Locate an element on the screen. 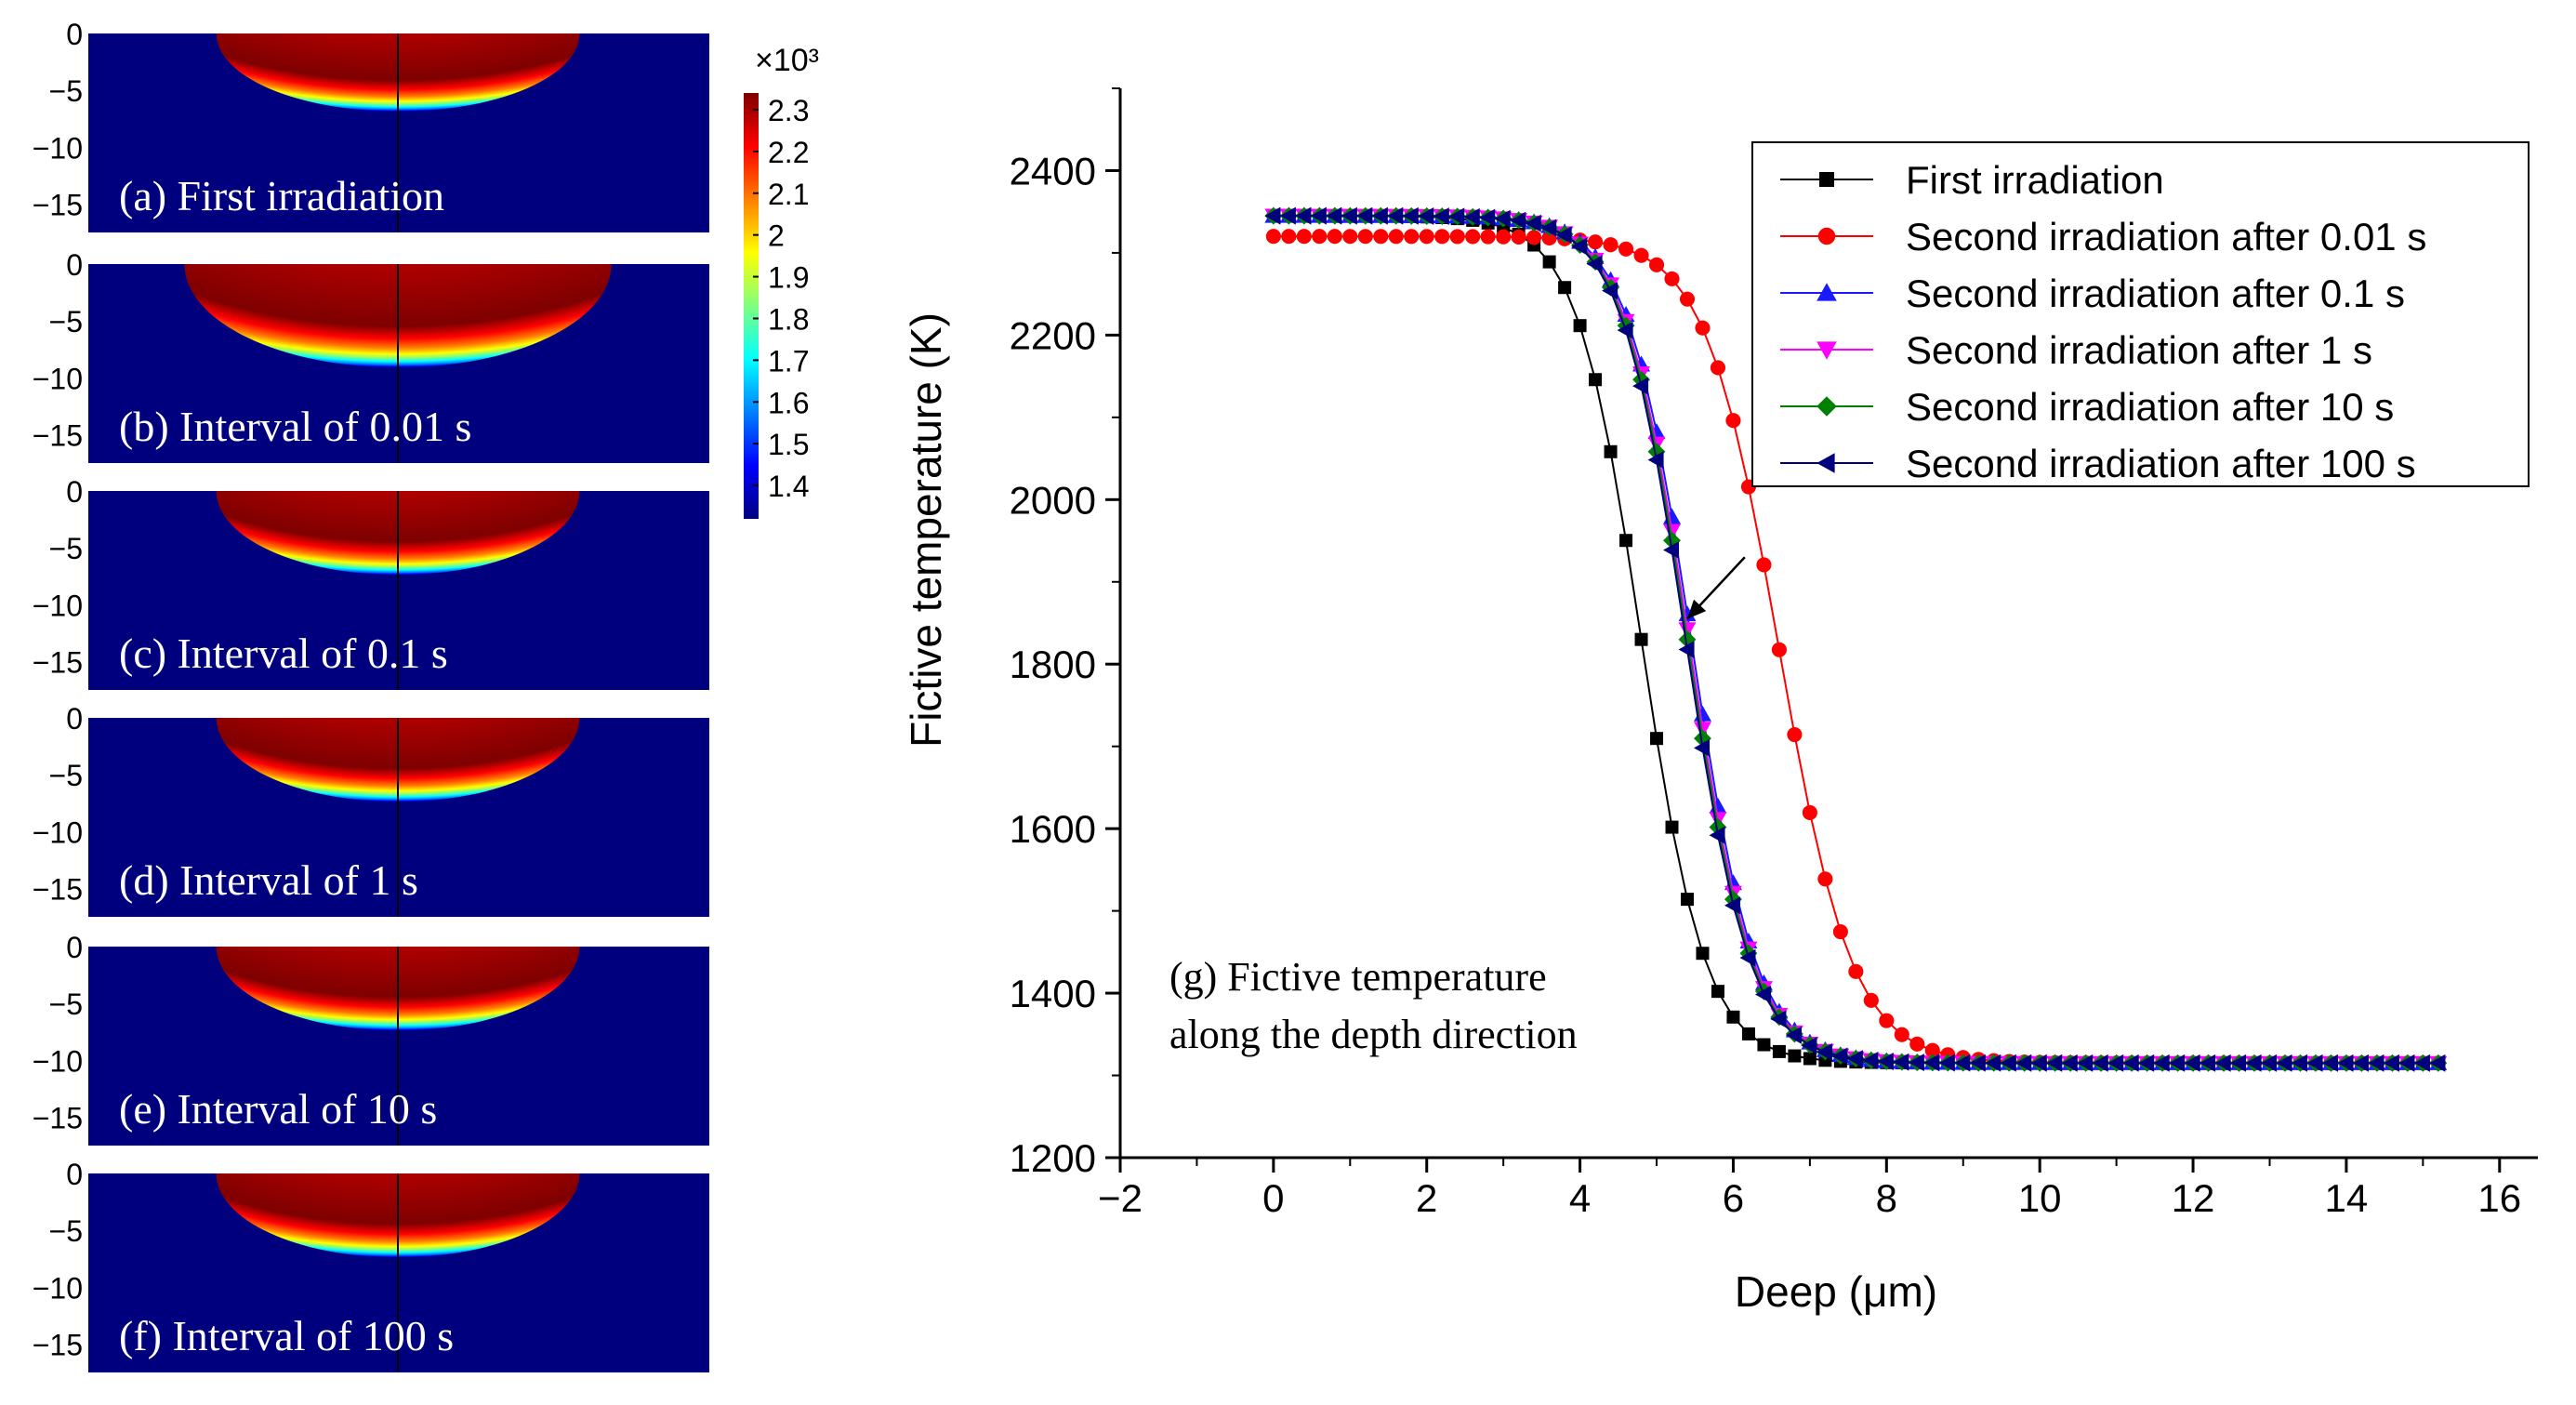 This screenshot has height=1405, width=2576. panel-label: (c) Interval of 0.1 s is located at coordinates (283, 653).